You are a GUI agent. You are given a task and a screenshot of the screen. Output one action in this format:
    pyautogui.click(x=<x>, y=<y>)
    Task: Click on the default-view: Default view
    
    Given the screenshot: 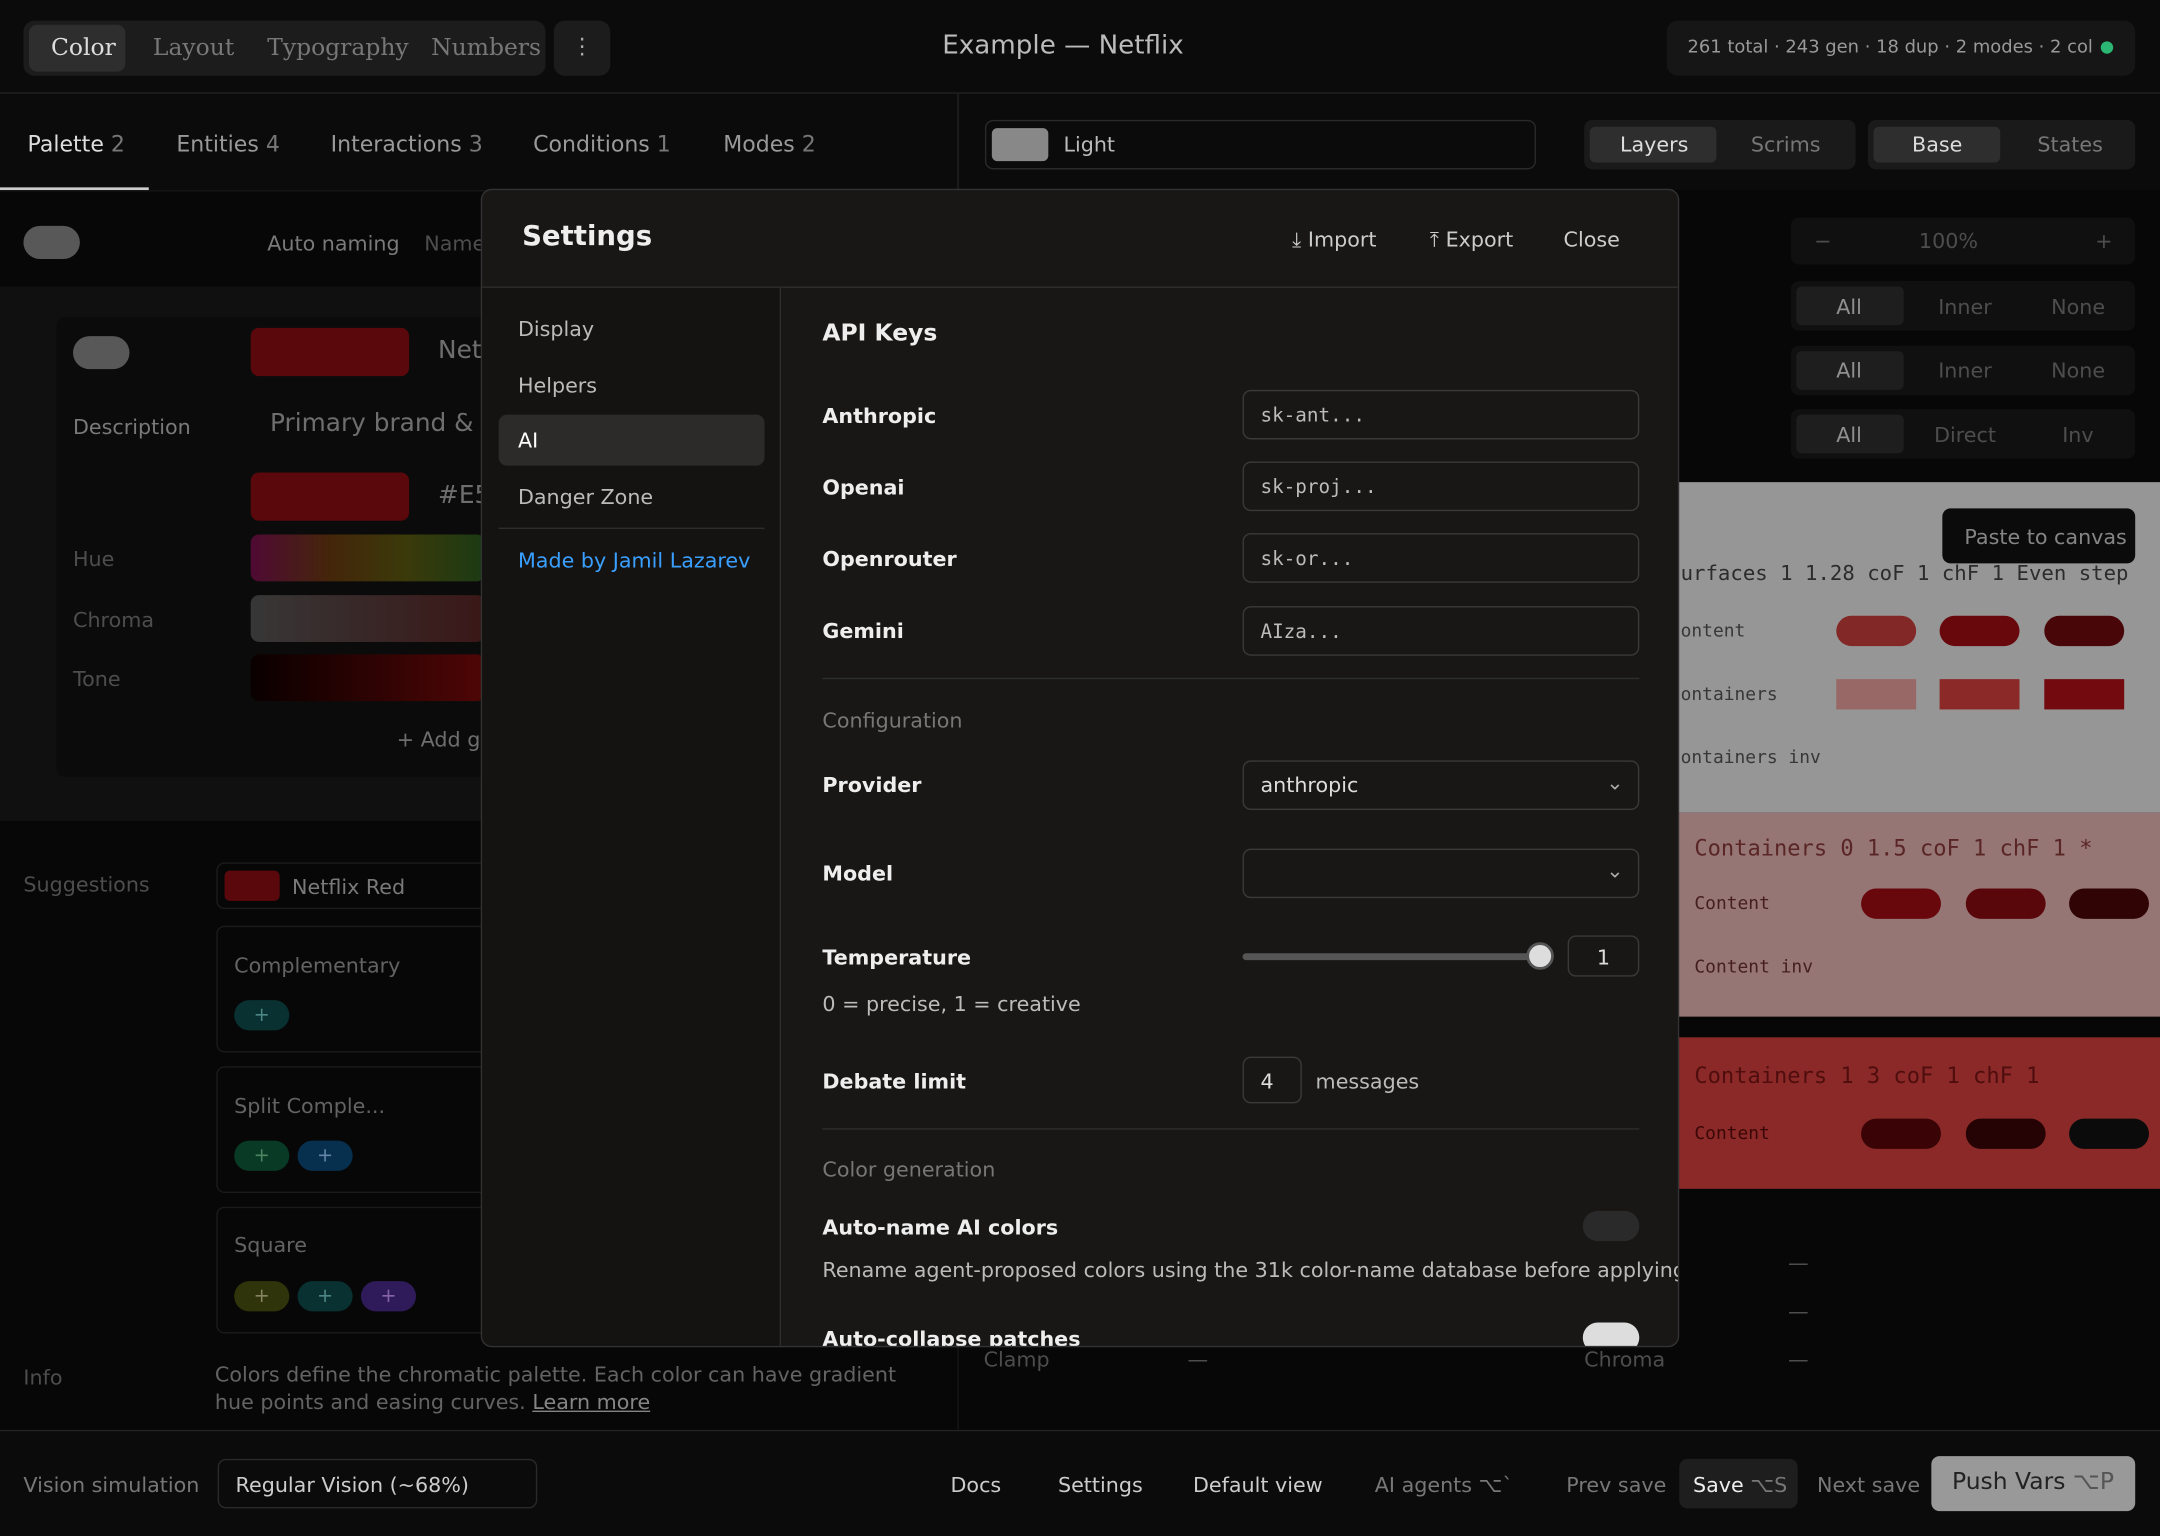 What is the action you would take?
    pyautogui.click(x=1257, y=1485)
    